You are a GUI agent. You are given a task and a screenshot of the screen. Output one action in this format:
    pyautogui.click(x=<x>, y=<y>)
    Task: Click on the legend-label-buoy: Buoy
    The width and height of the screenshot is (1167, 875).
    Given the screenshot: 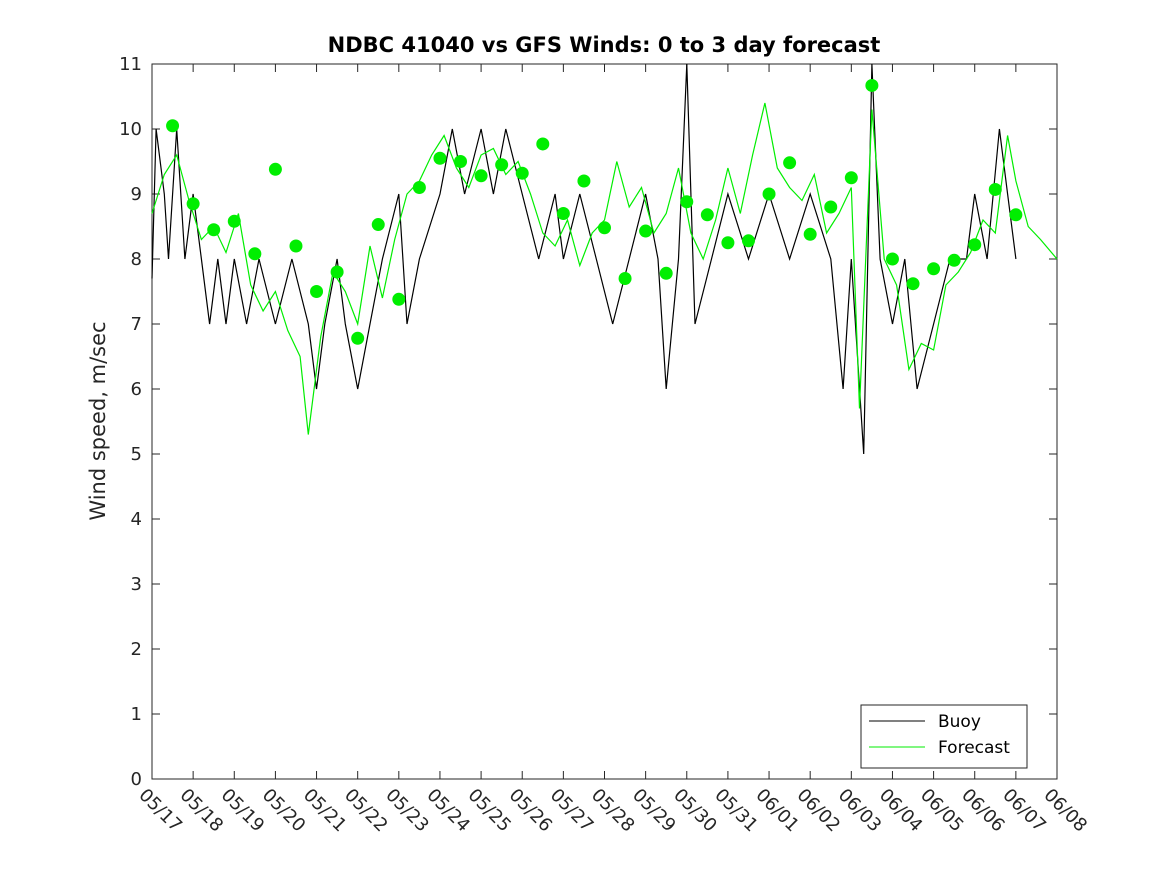 What is the action you would take?
    pyautogui.click(x=959, y=722)
    